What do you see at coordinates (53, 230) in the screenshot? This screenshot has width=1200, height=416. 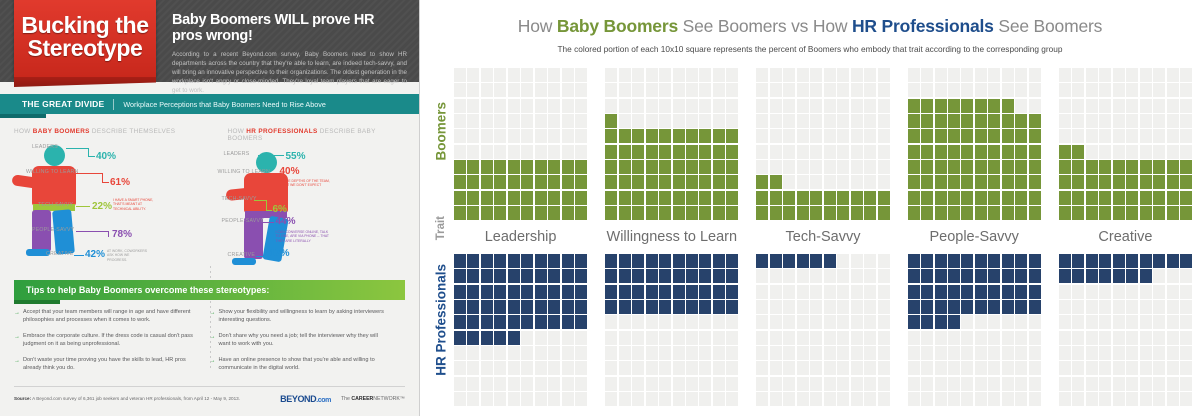 I see `callout-label-people: PEOPLE-SAVVY` at bounding box center [53, 230].